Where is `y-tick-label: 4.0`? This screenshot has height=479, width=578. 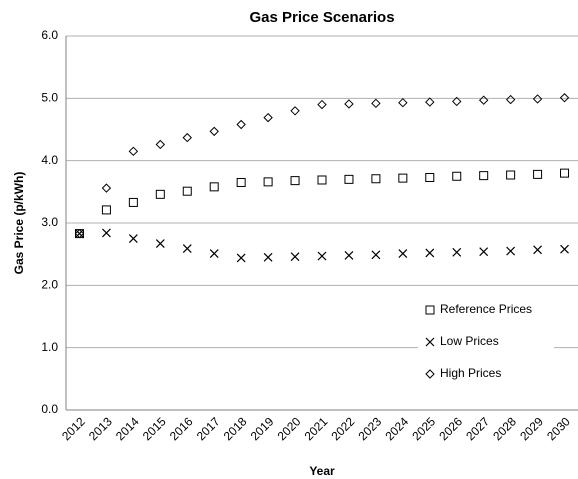 y-tick-label: 4.0 is located at coordinates (49, 160).